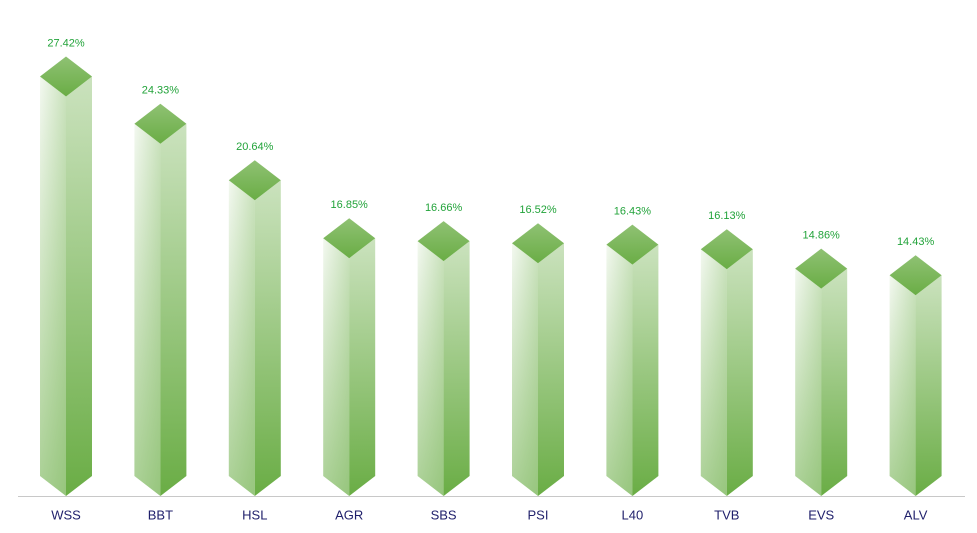  Describe the element at coordinates (727, 216) in the screenshot. I see `value-label: 16.13%` at that location.